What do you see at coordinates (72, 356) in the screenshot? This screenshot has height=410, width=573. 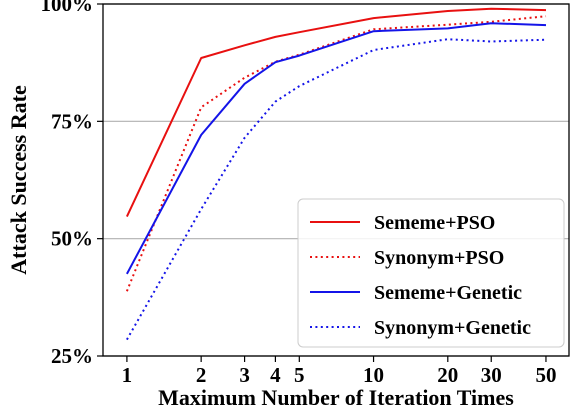 I see `y-tick-label: 25%` at bounding box center [72, 356].